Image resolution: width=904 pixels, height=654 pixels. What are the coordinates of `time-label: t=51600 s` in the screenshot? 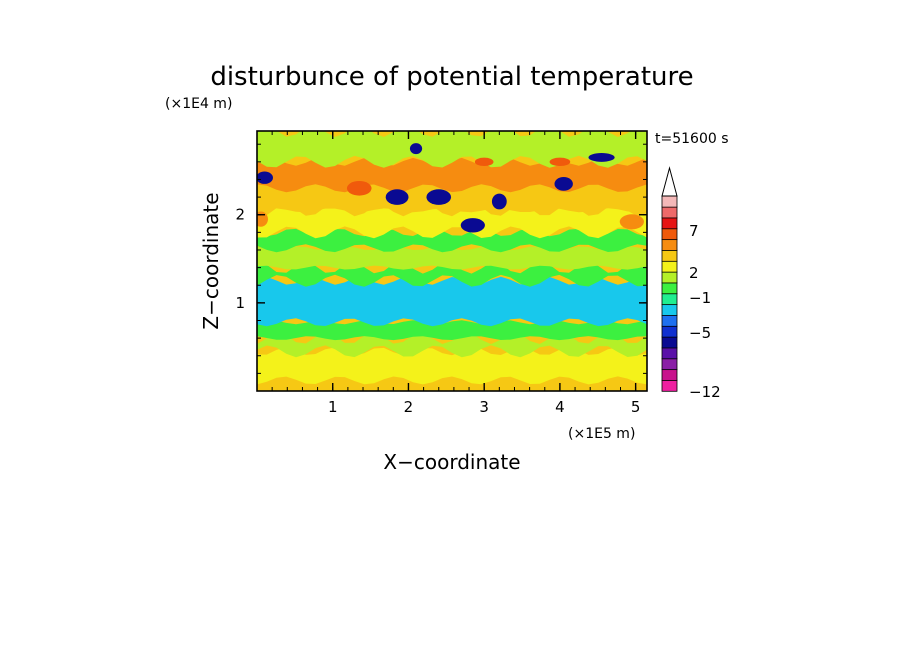 It's located at (692, 139).